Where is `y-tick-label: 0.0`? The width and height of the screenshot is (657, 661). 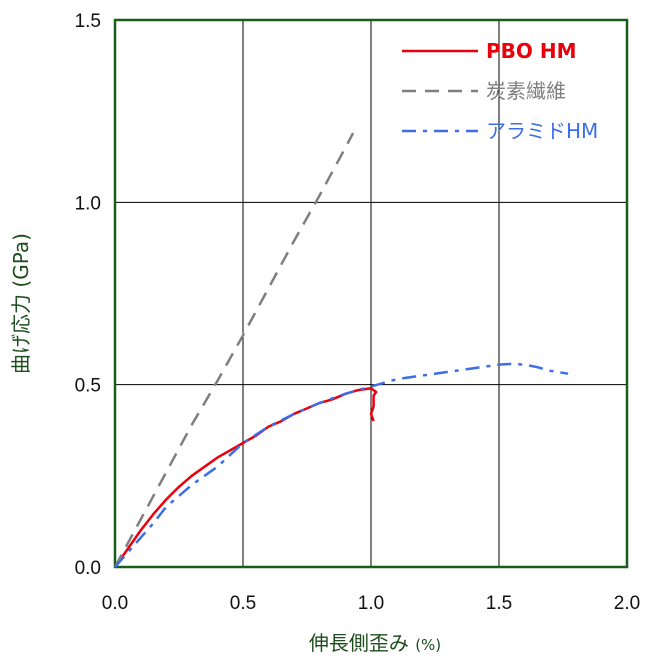
y-tick-label: 0.0 is located at coordinates (88, 568).